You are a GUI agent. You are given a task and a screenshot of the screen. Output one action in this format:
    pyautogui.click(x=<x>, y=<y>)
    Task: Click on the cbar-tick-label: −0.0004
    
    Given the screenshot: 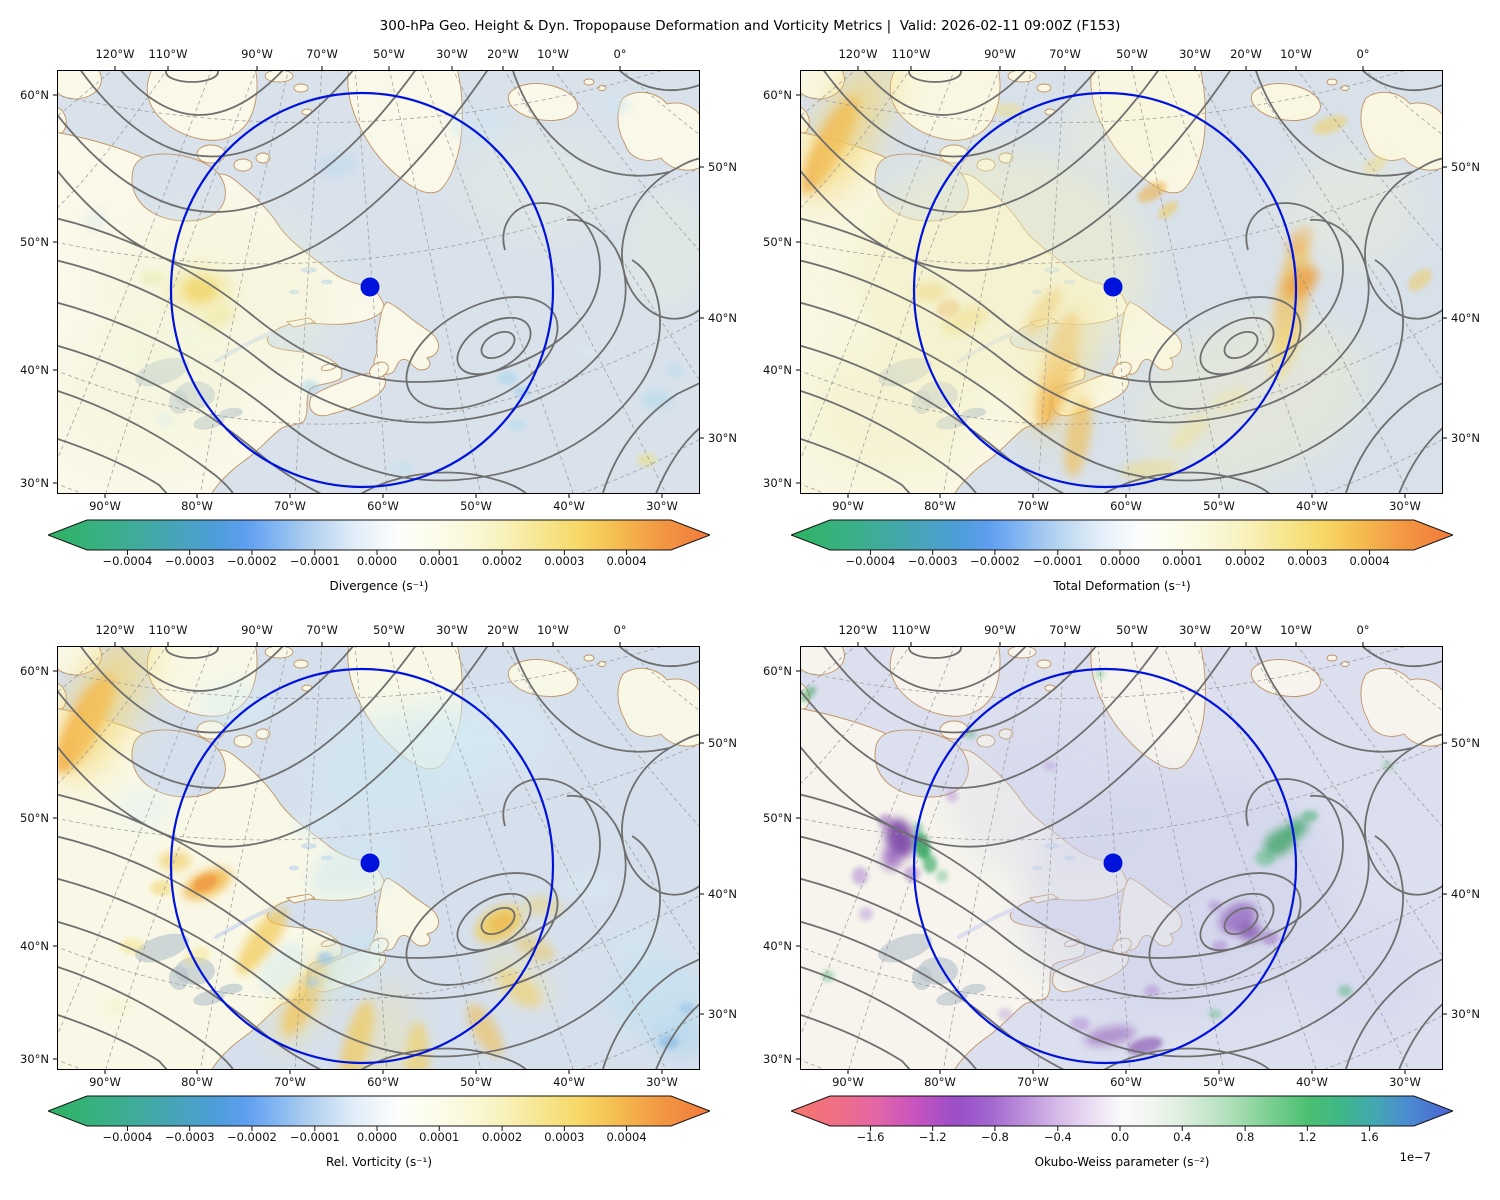 What is the action you would take?
    pyautogui.click(x=127, y=1137)
    